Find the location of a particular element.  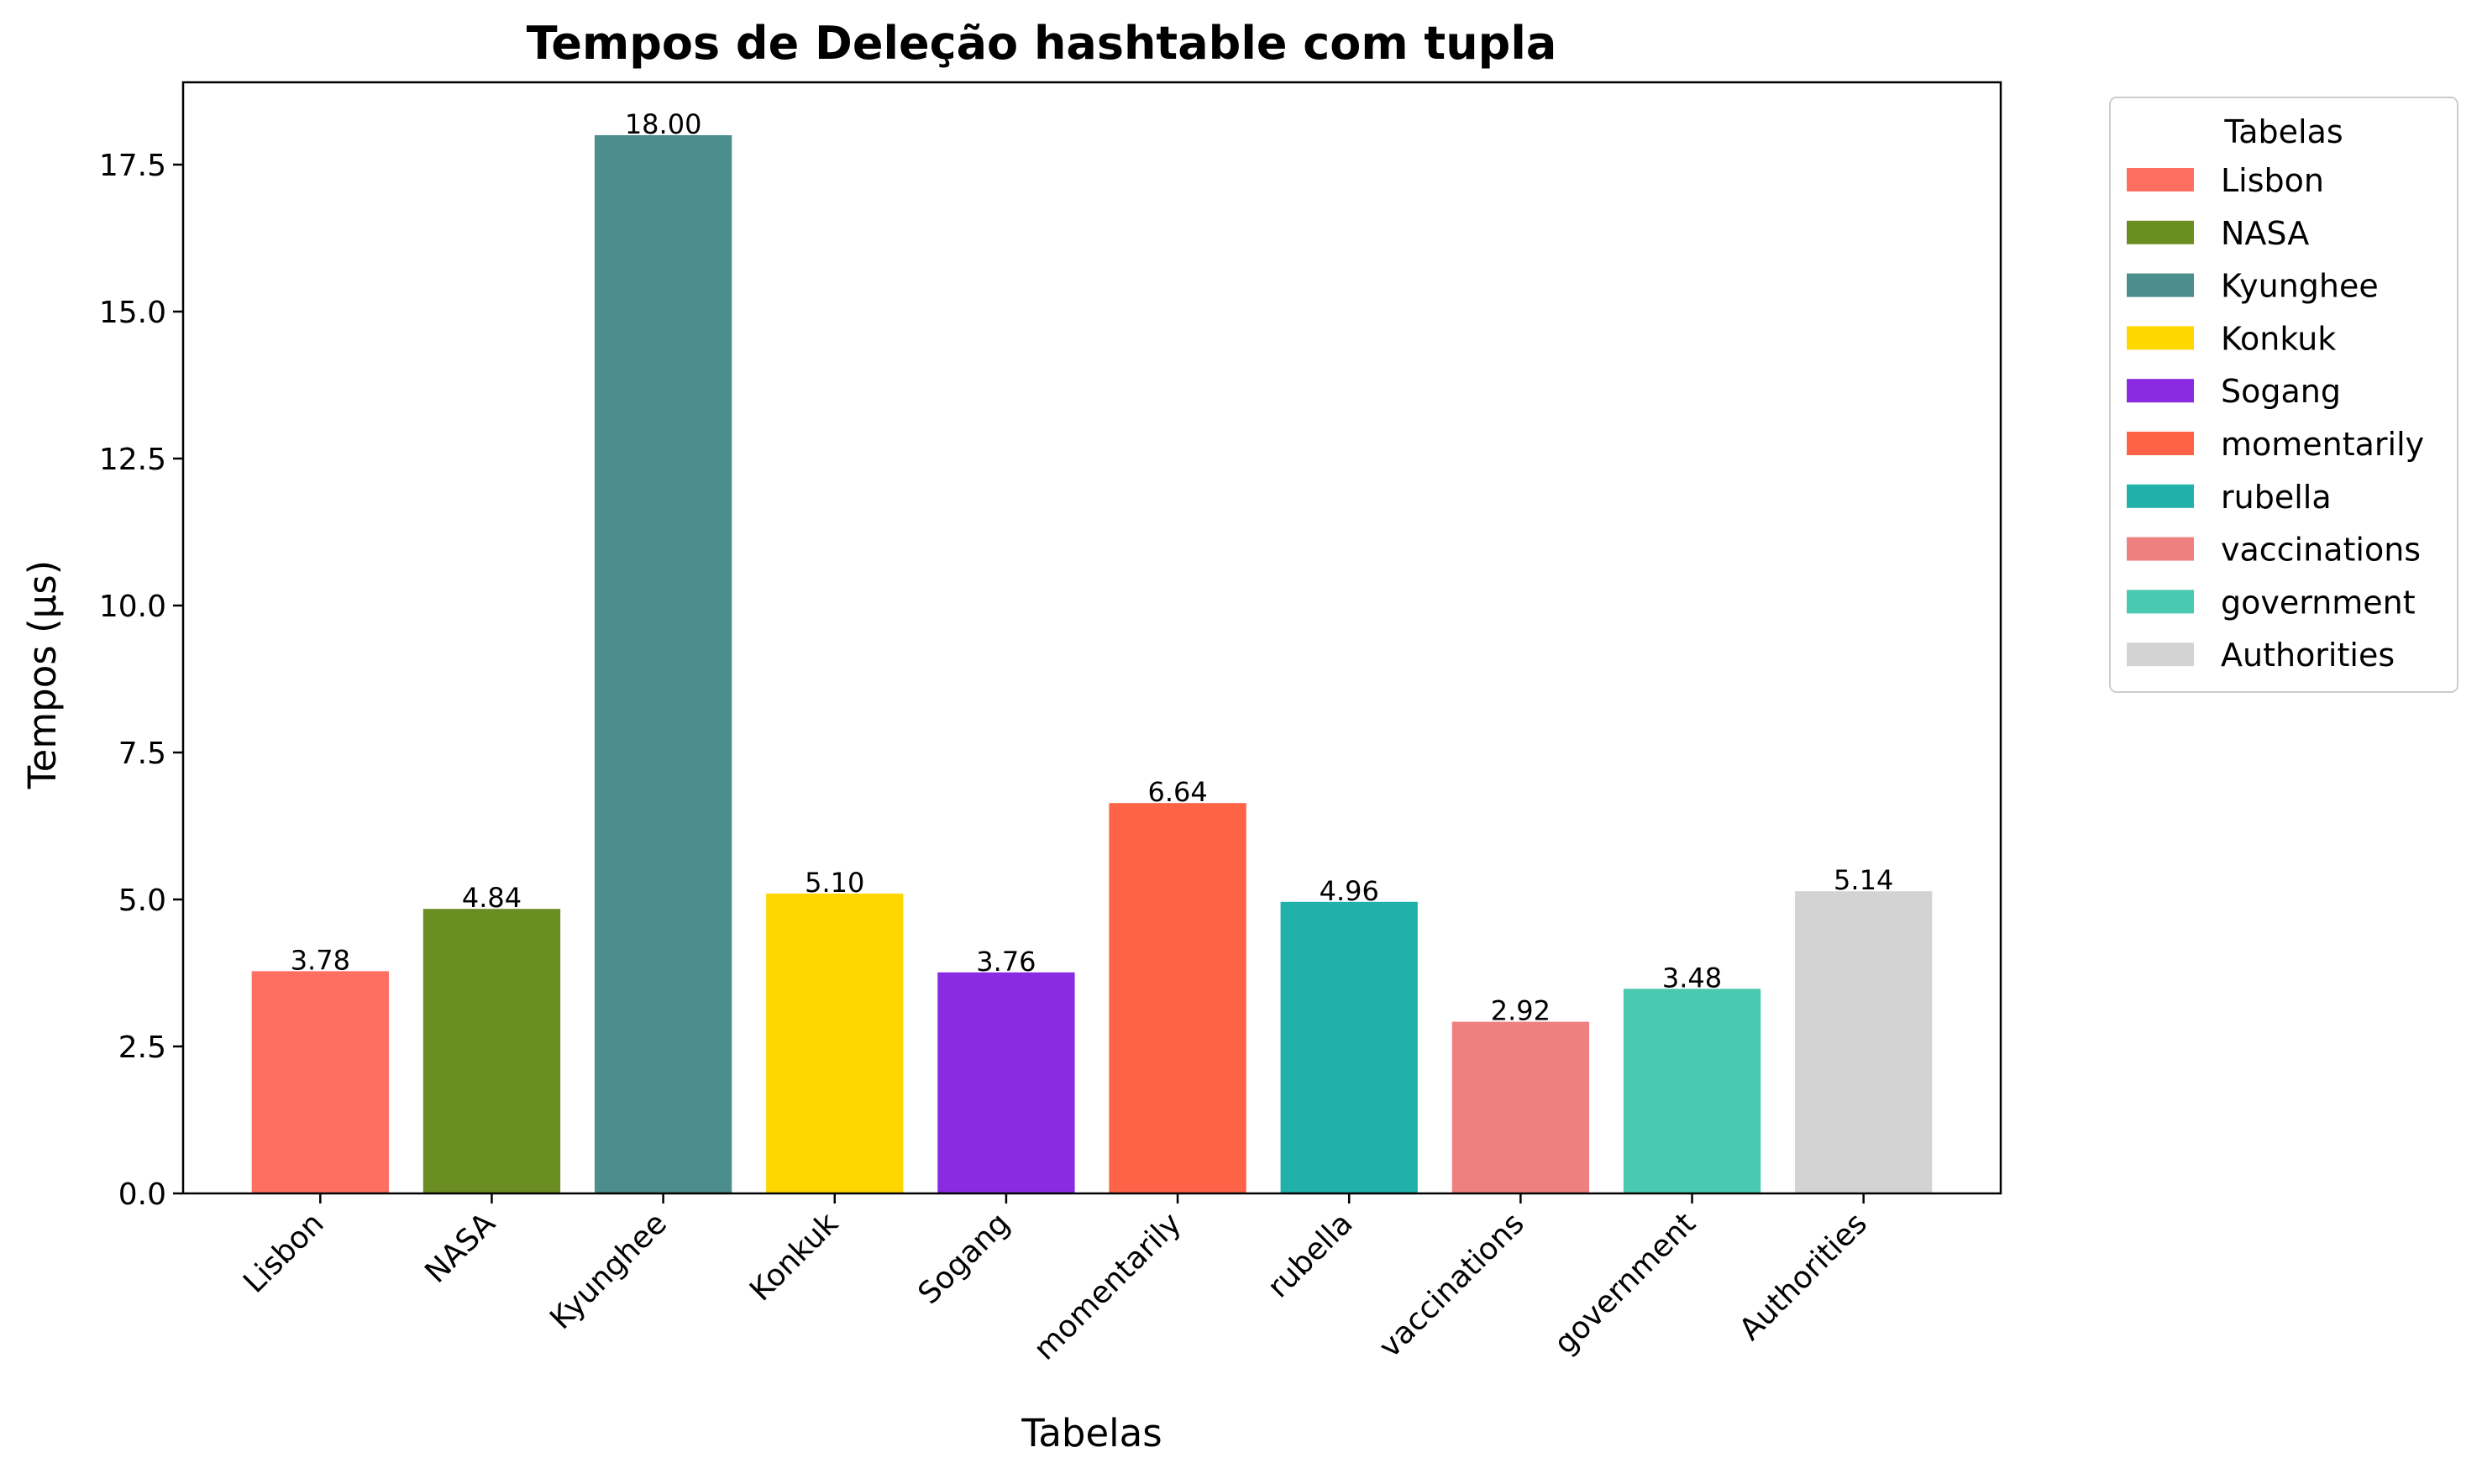

x-tick-label-Sogang: Sogang is located at coordinates (965, 1258).